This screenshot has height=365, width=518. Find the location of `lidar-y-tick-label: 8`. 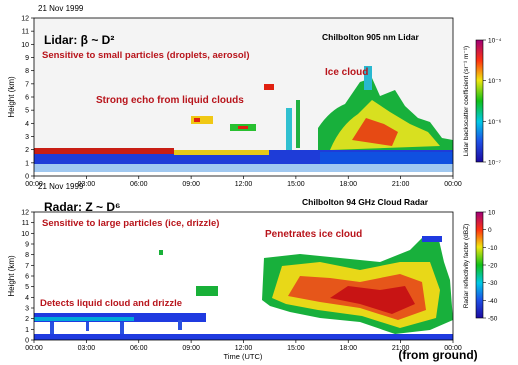

lidar-y-tick-label: 8 is located at coordinates (27, 71).